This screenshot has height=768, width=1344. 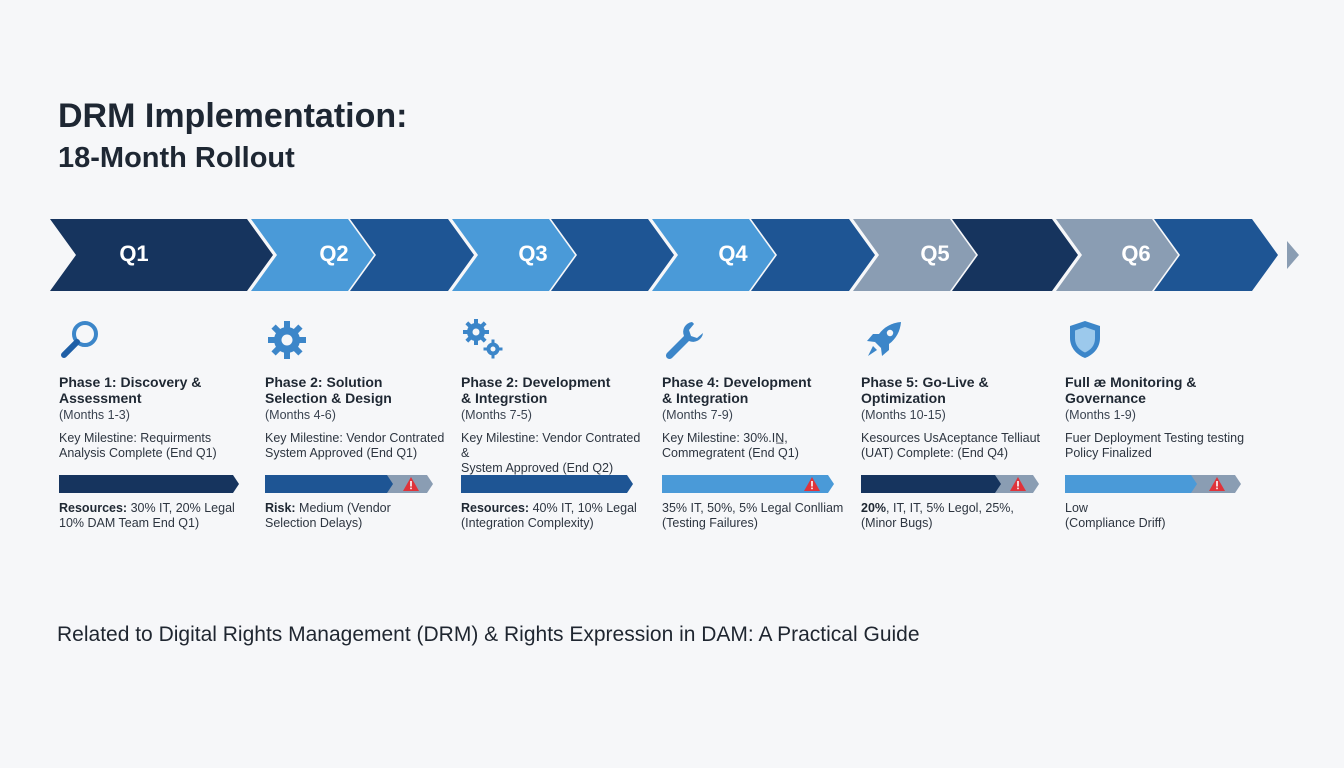 I want to click on milestone-line2: Policy Finalized, so click(x=1108, y=453).